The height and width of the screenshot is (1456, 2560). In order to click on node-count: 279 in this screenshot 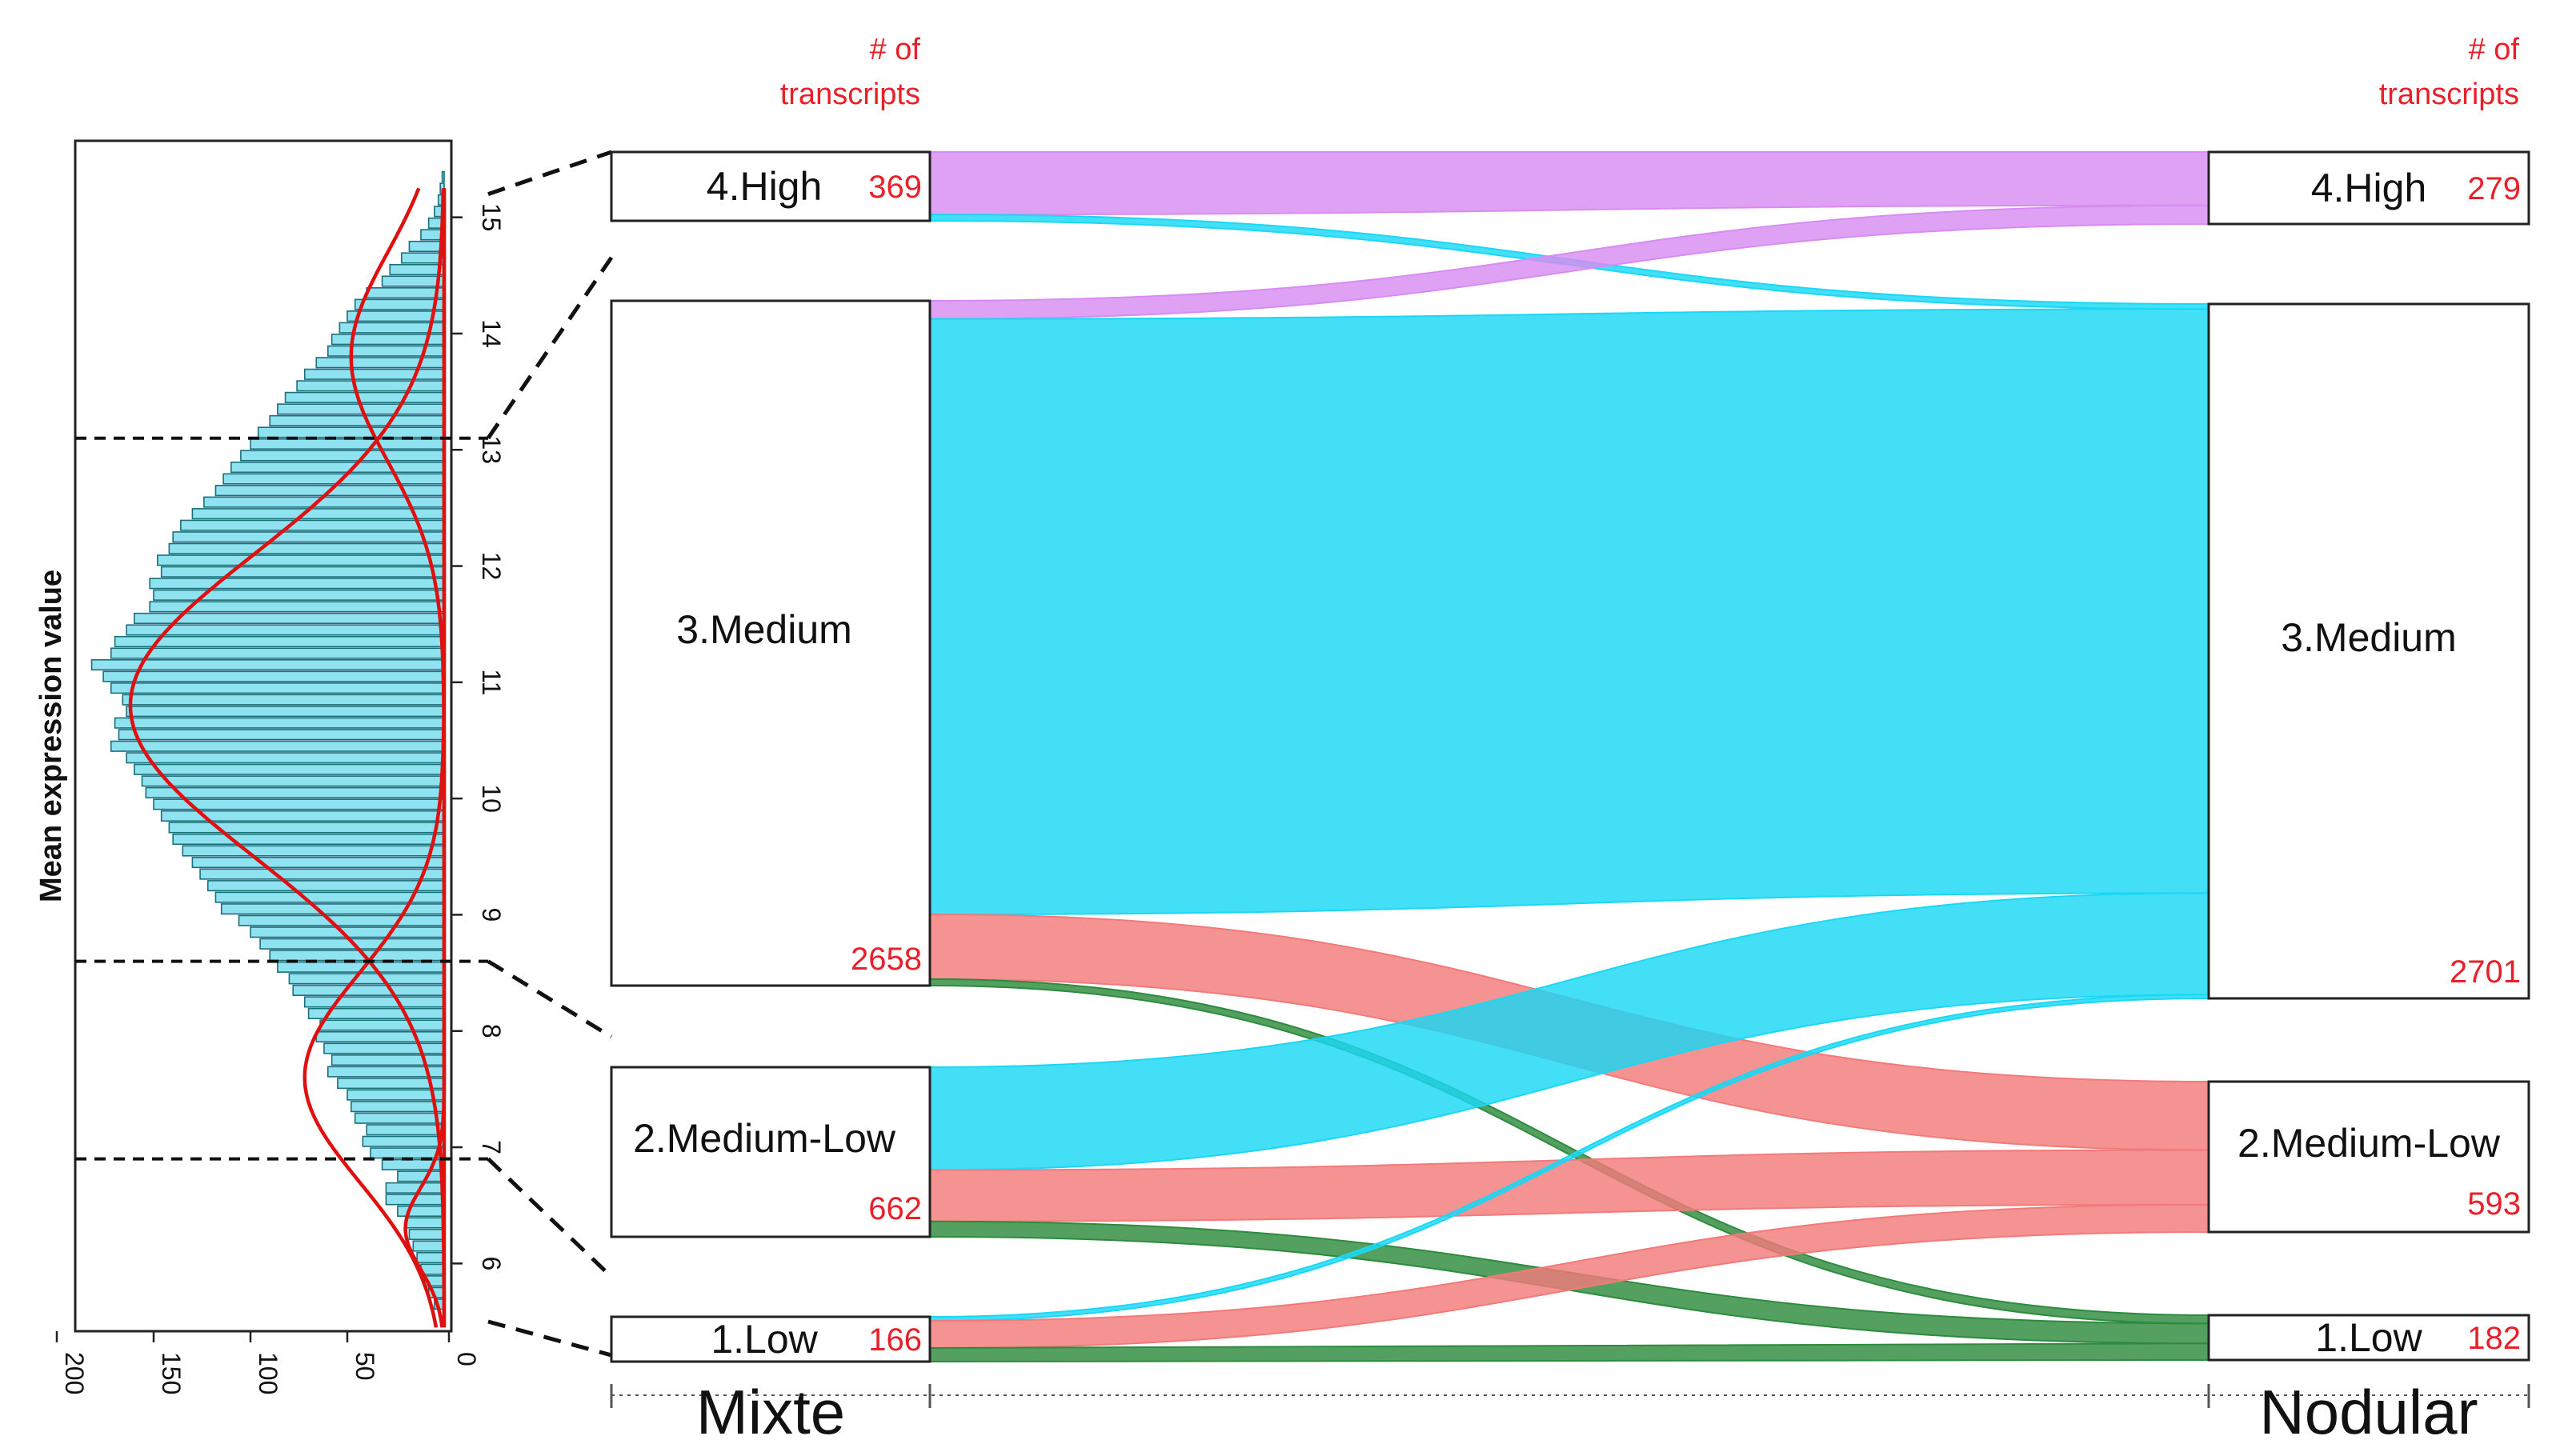, I will do `click(2494, 188)`.